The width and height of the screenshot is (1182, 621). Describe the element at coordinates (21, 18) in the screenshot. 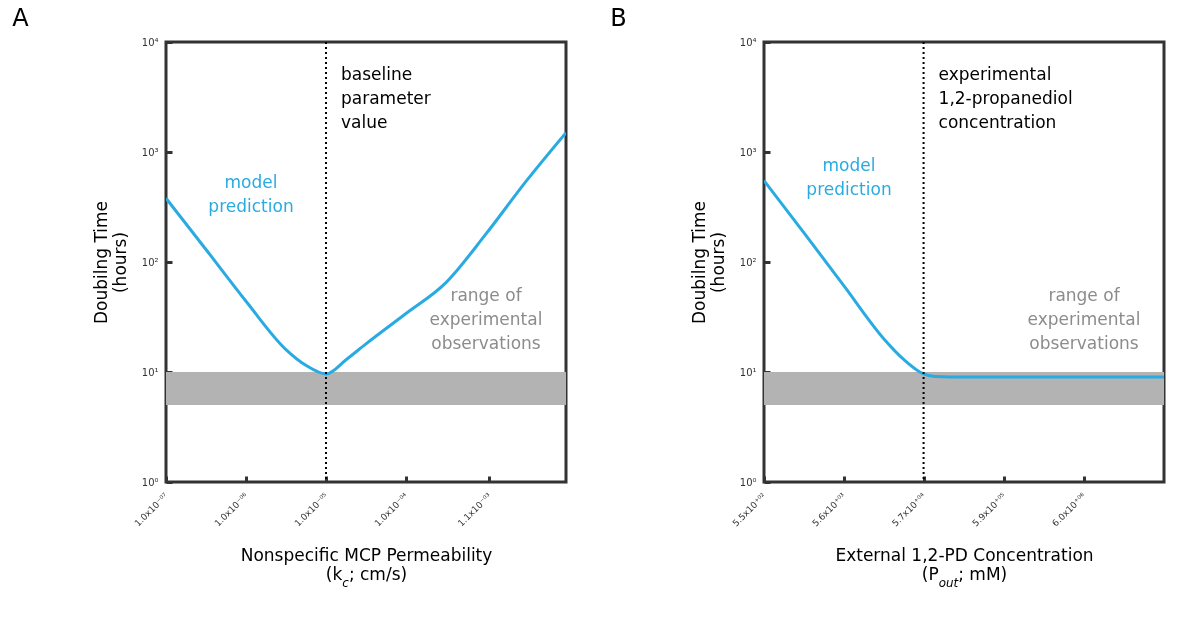

I see `chart-title: A` at that location.